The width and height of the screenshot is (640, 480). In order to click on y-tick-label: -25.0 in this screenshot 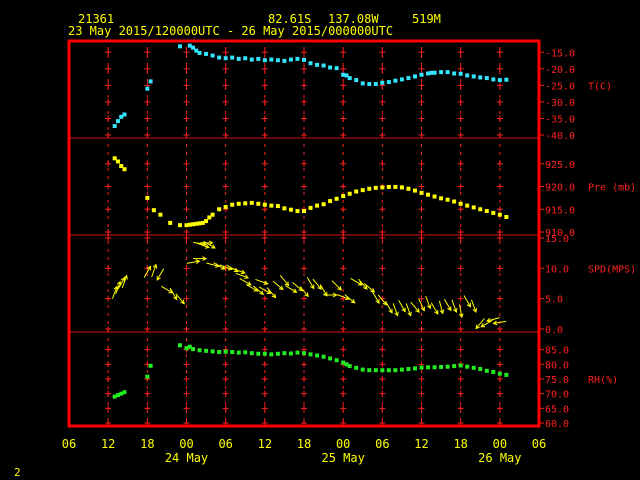, I will do `click(560, 86)`.